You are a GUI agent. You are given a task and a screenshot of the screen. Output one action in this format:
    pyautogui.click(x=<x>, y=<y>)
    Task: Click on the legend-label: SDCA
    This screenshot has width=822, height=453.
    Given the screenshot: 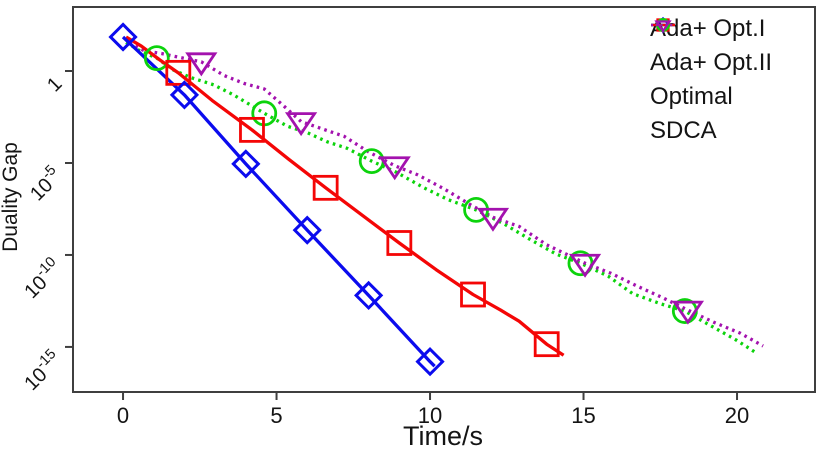 What is the action you would take?
    pyautogui.click(x=683, y=130)
    